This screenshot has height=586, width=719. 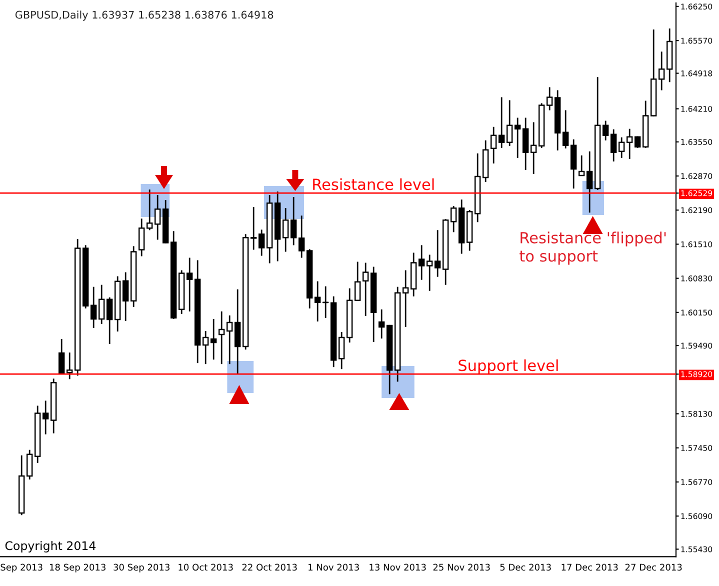 I want to click on x-tick-label: 13 Nov 2013, so click(x=398, y=567).